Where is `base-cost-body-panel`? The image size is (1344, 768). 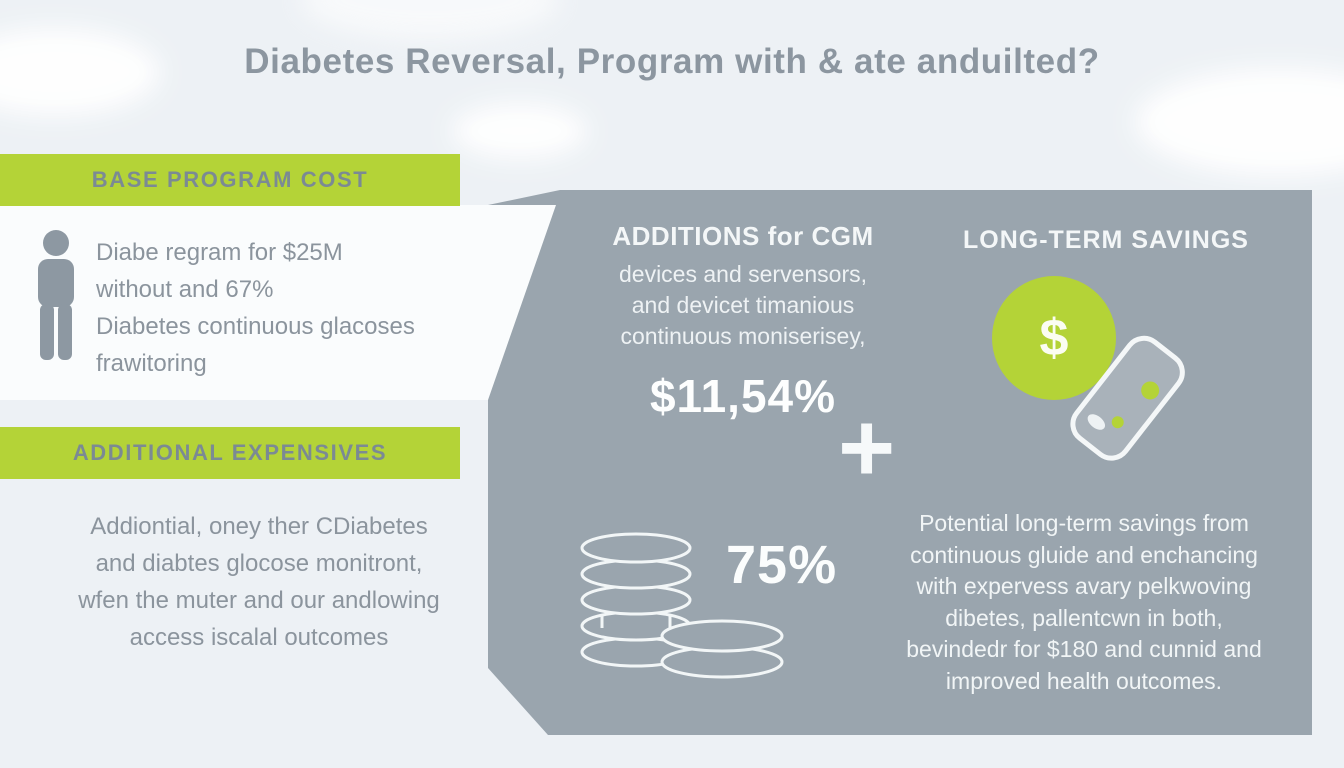 base-cost-body-panel is located at coordinates (278, 302).